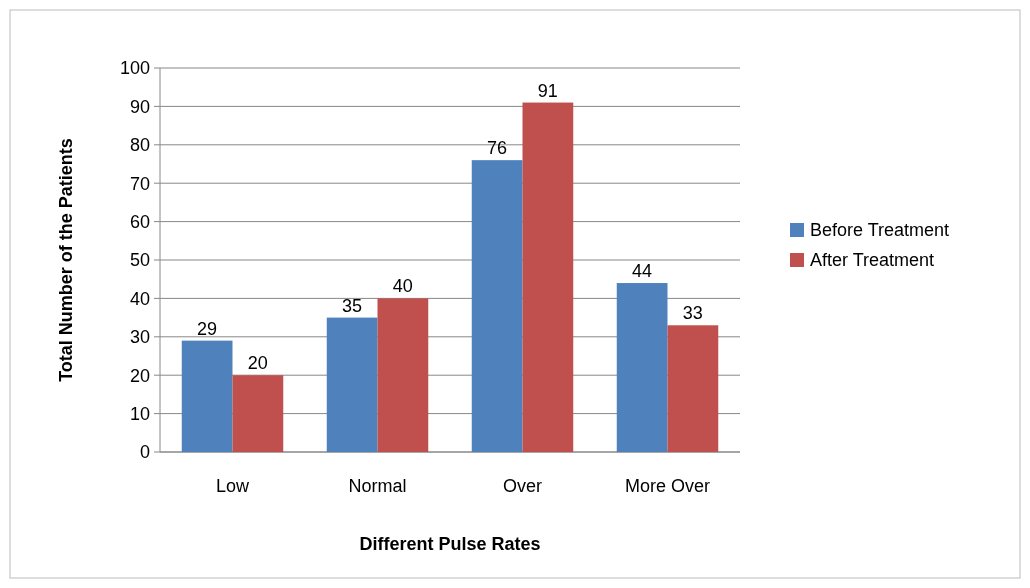 Image resolution: width=1030 pixels, height=588 pixels. I want to click on data-label: 44, so click(642, 271).